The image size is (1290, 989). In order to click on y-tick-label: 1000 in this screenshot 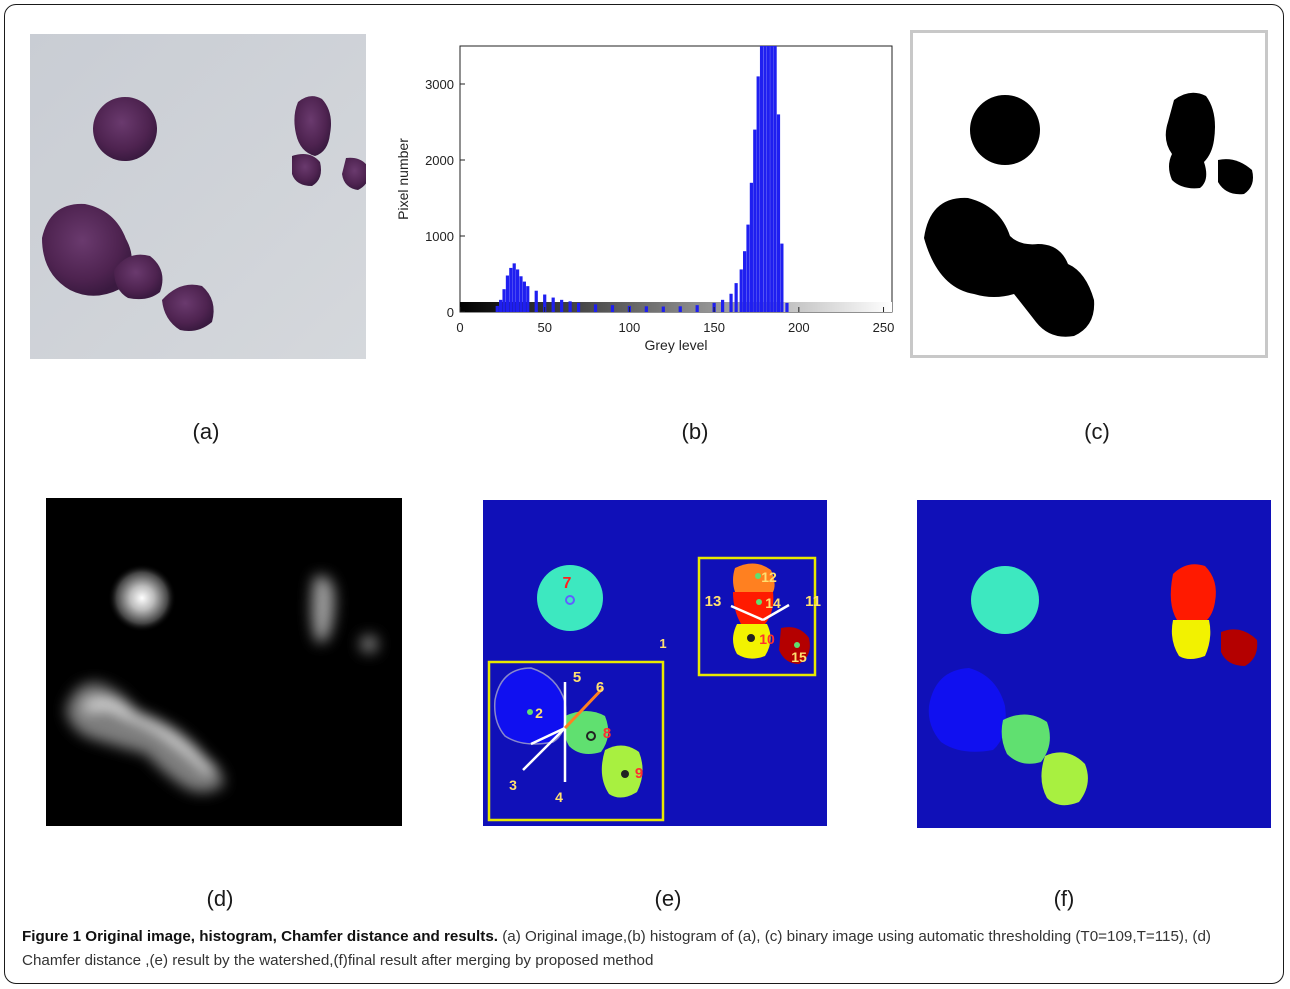, I will do `click(439, 236)`.